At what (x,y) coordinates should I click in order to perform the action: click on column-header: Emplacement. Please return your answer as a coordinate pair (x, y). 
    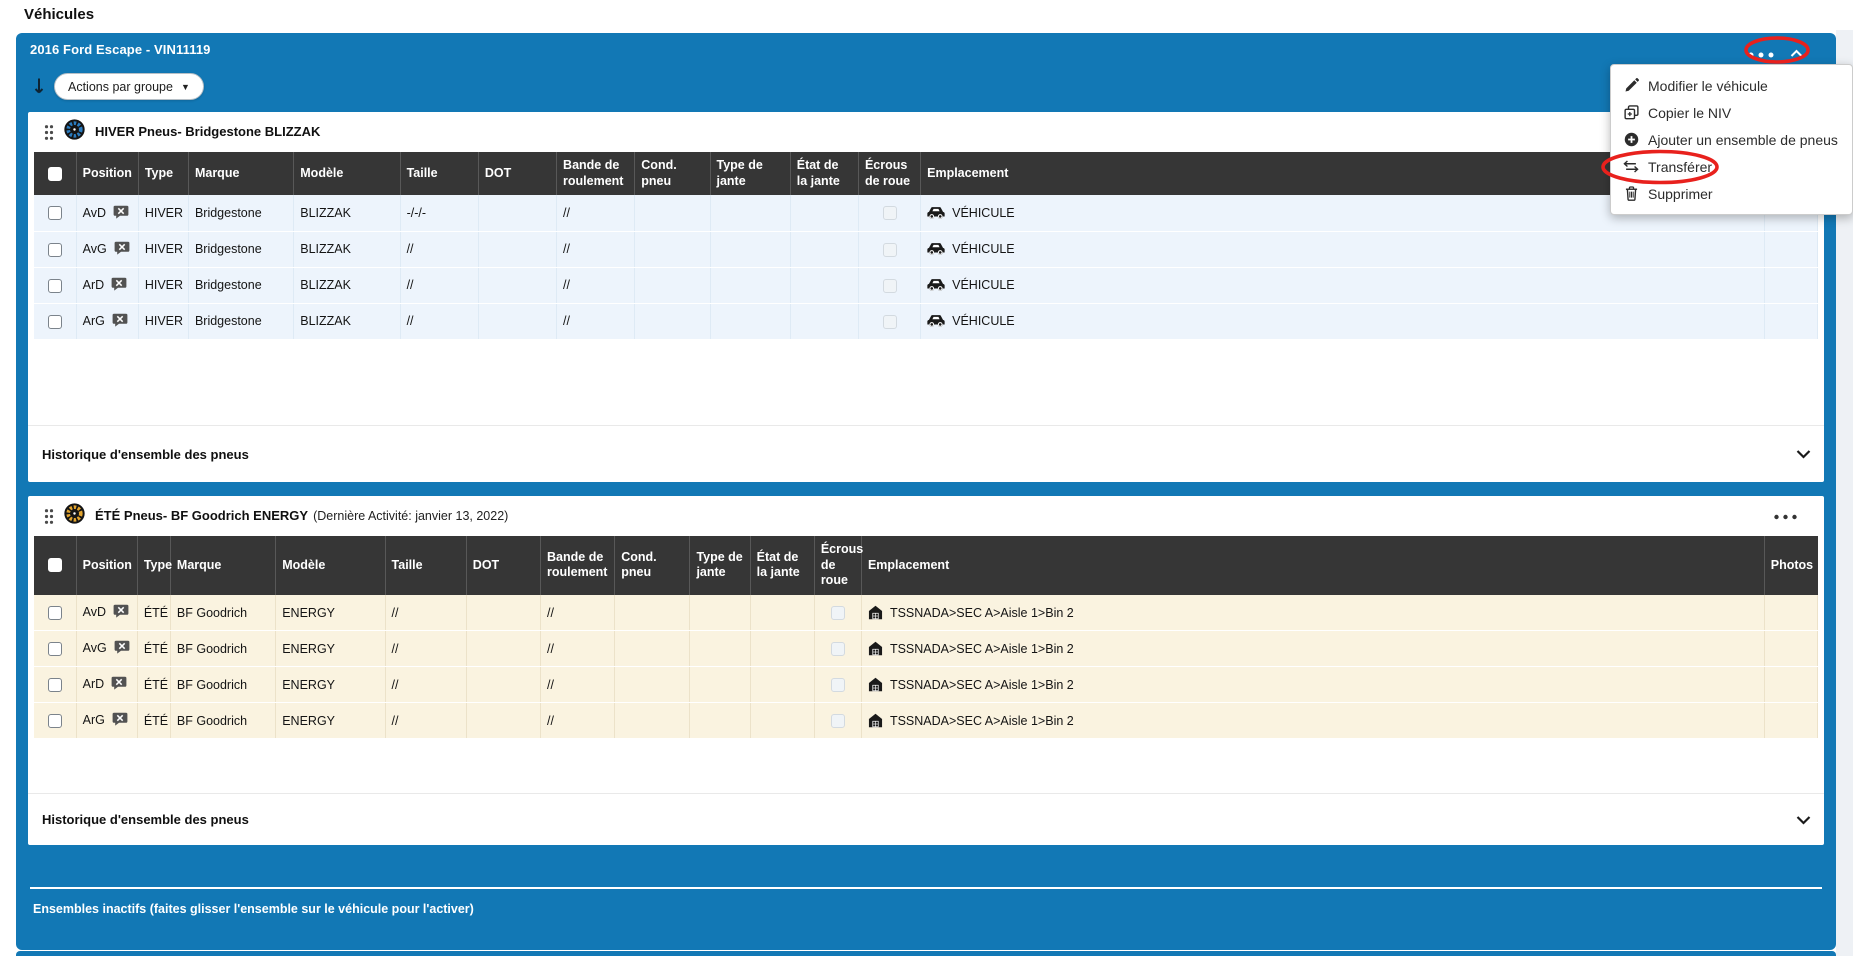
    Looking at the image, I should click on (1313, 565).